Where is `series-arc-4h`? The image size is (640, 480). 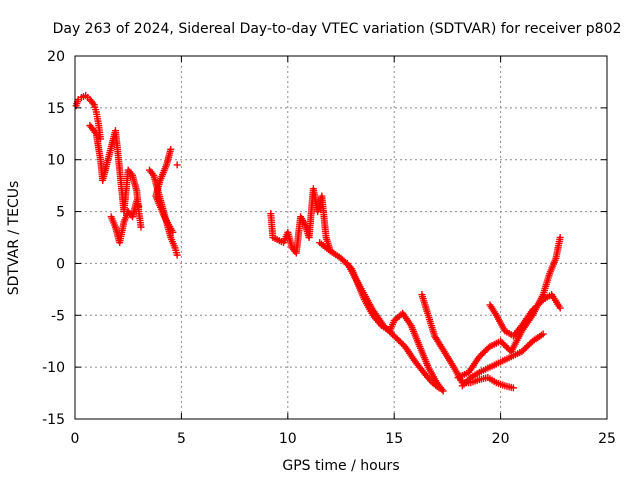
series-arc-4h is located at coordinates (163, 202).